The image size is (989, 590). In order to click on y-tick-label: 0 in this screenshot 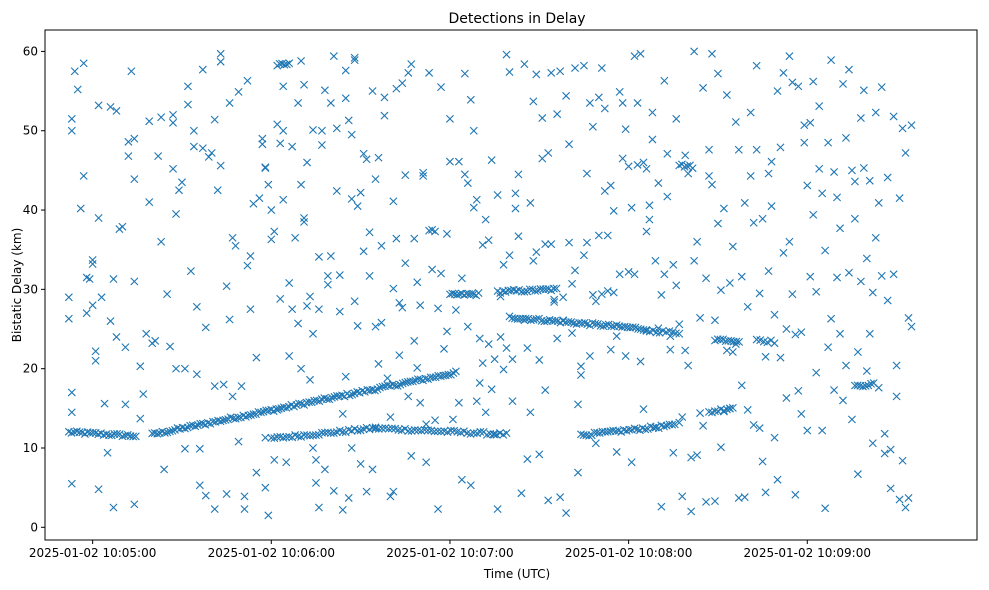, I will do `click(34, 527)`.